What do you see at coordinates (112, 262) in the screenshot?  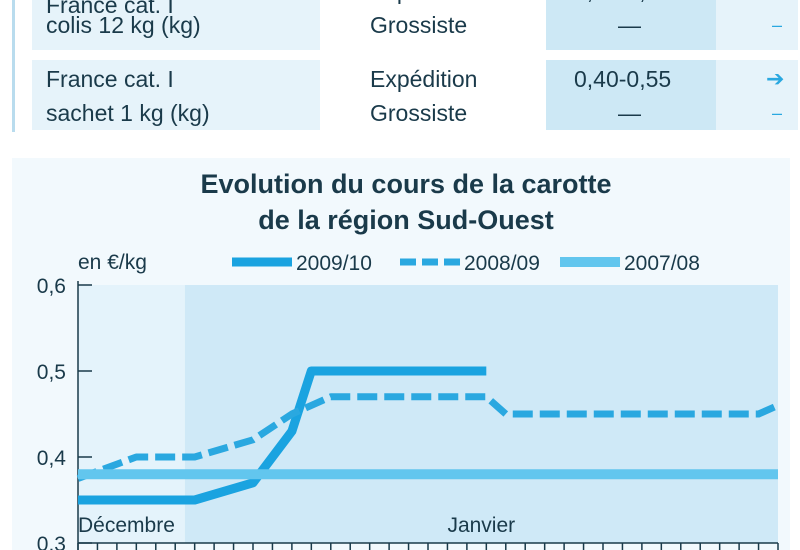 I see `y-axis-label: en €/kg` at bounding box center [112, 262].